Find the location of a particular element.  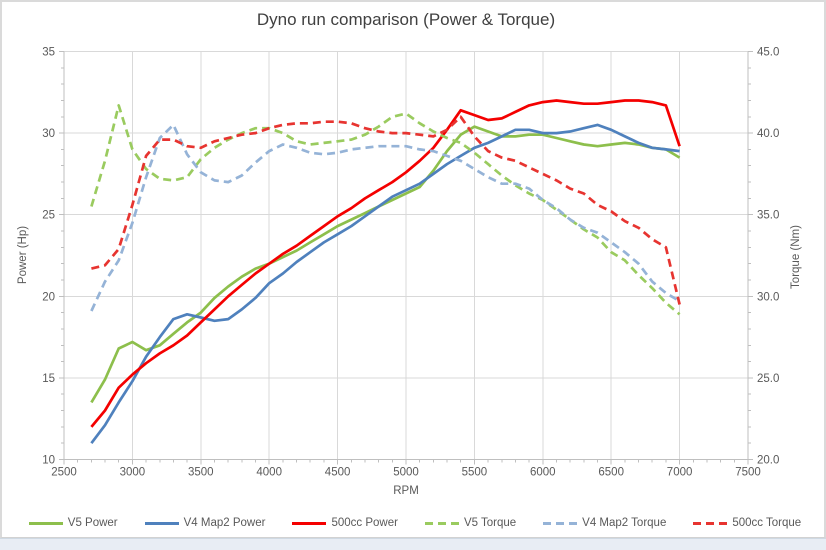

x-tick-label: 3500 is located at coordinates (201, 473).